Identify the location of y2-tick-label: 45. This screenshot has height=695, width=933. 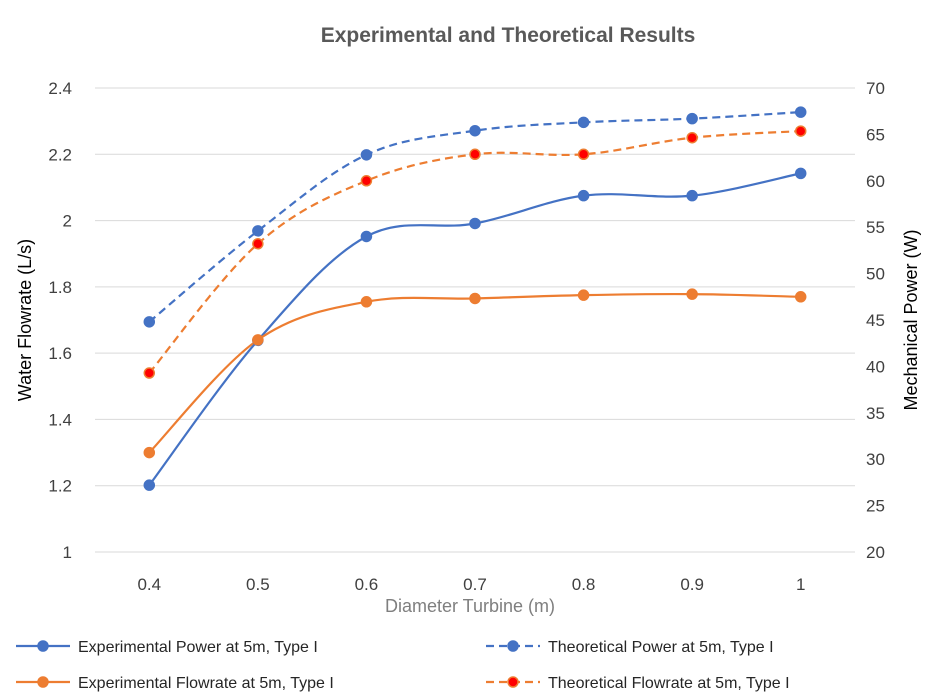
(875, 320).